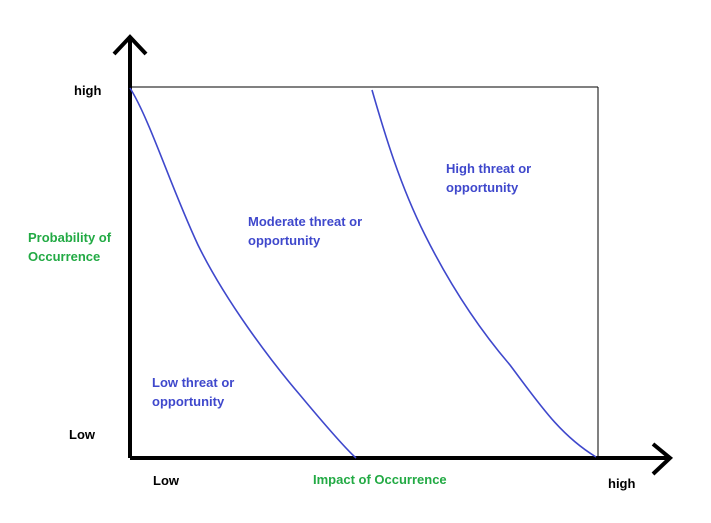 The width and height of the screenshot is (711, 523). What do you see at coordinates (70, 237) in the screenshot?
I see `y-axis-title-line1: Probability of` at bounding box center [70, 237].